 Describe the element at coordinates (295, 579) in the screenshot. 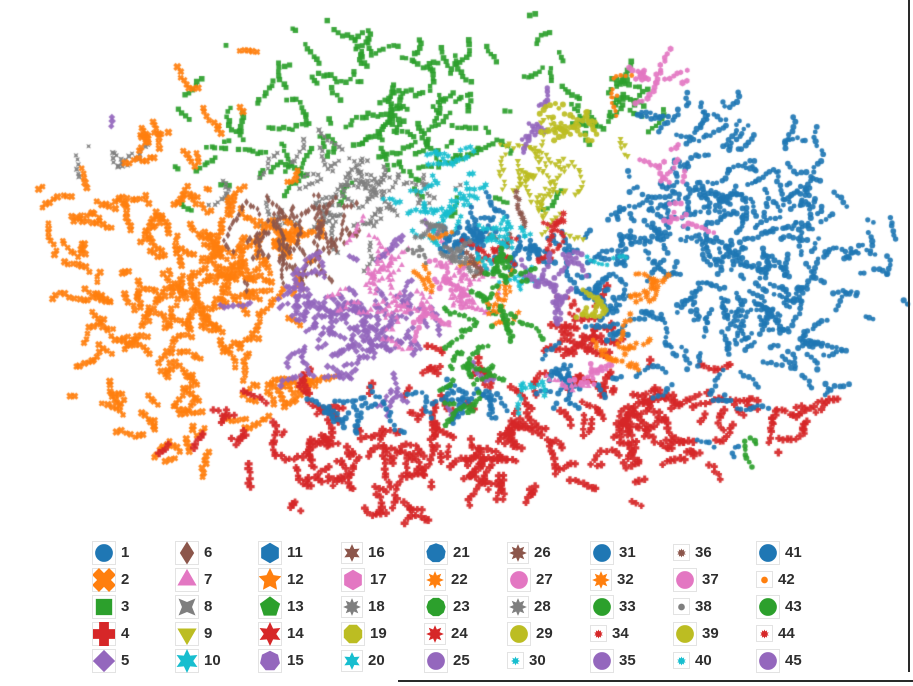

I see `legend-item-label: 12` at that location.